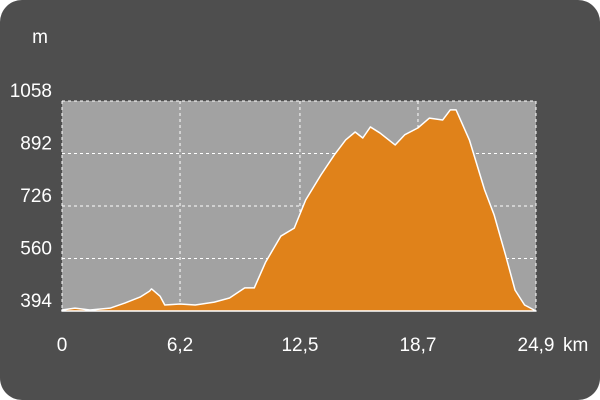 The image size is (600, 400). What do you see at coordinates (536, 345) in the screenshot?
I see `x-tick-label: 24,9` at bounding box center [536, 345].